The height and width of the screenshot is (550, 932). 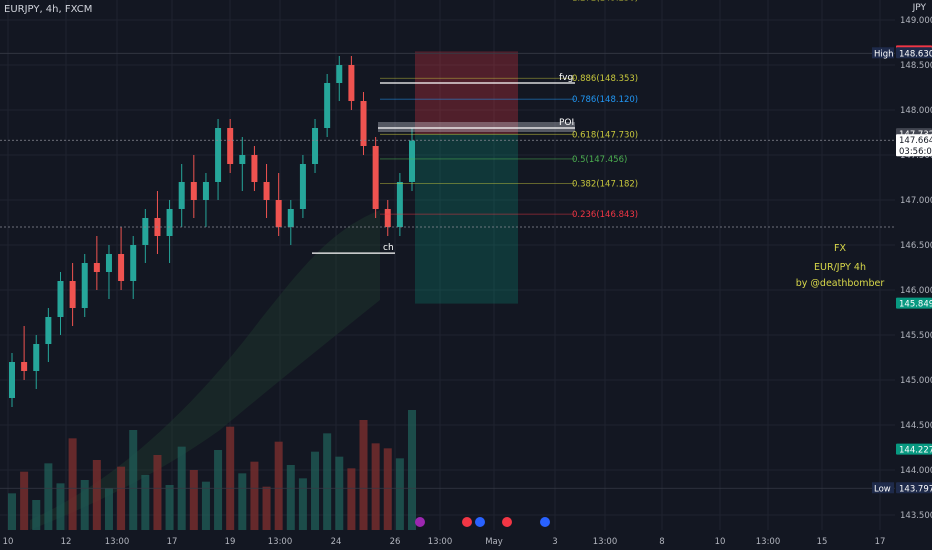 I want to click on price-tick: 149.000, so click(x=916, y=21).